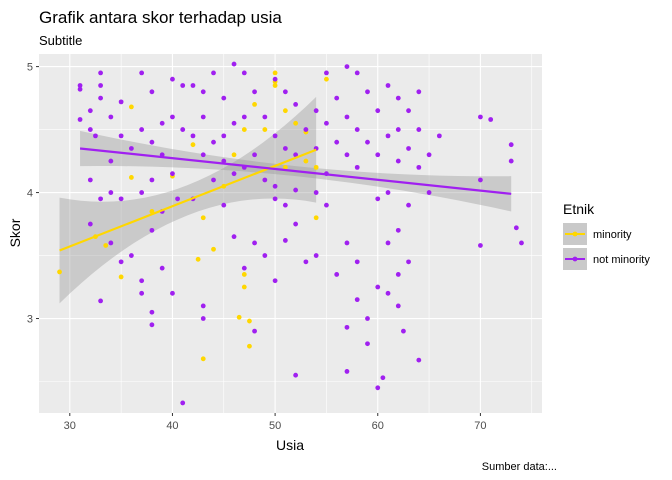 Image resolution: width=672 pixels, height=480 pixels. Describe the element at coordinates (33, 194) in the screenshot. I see `y-axis-ticks: 3 4 5` at that location.